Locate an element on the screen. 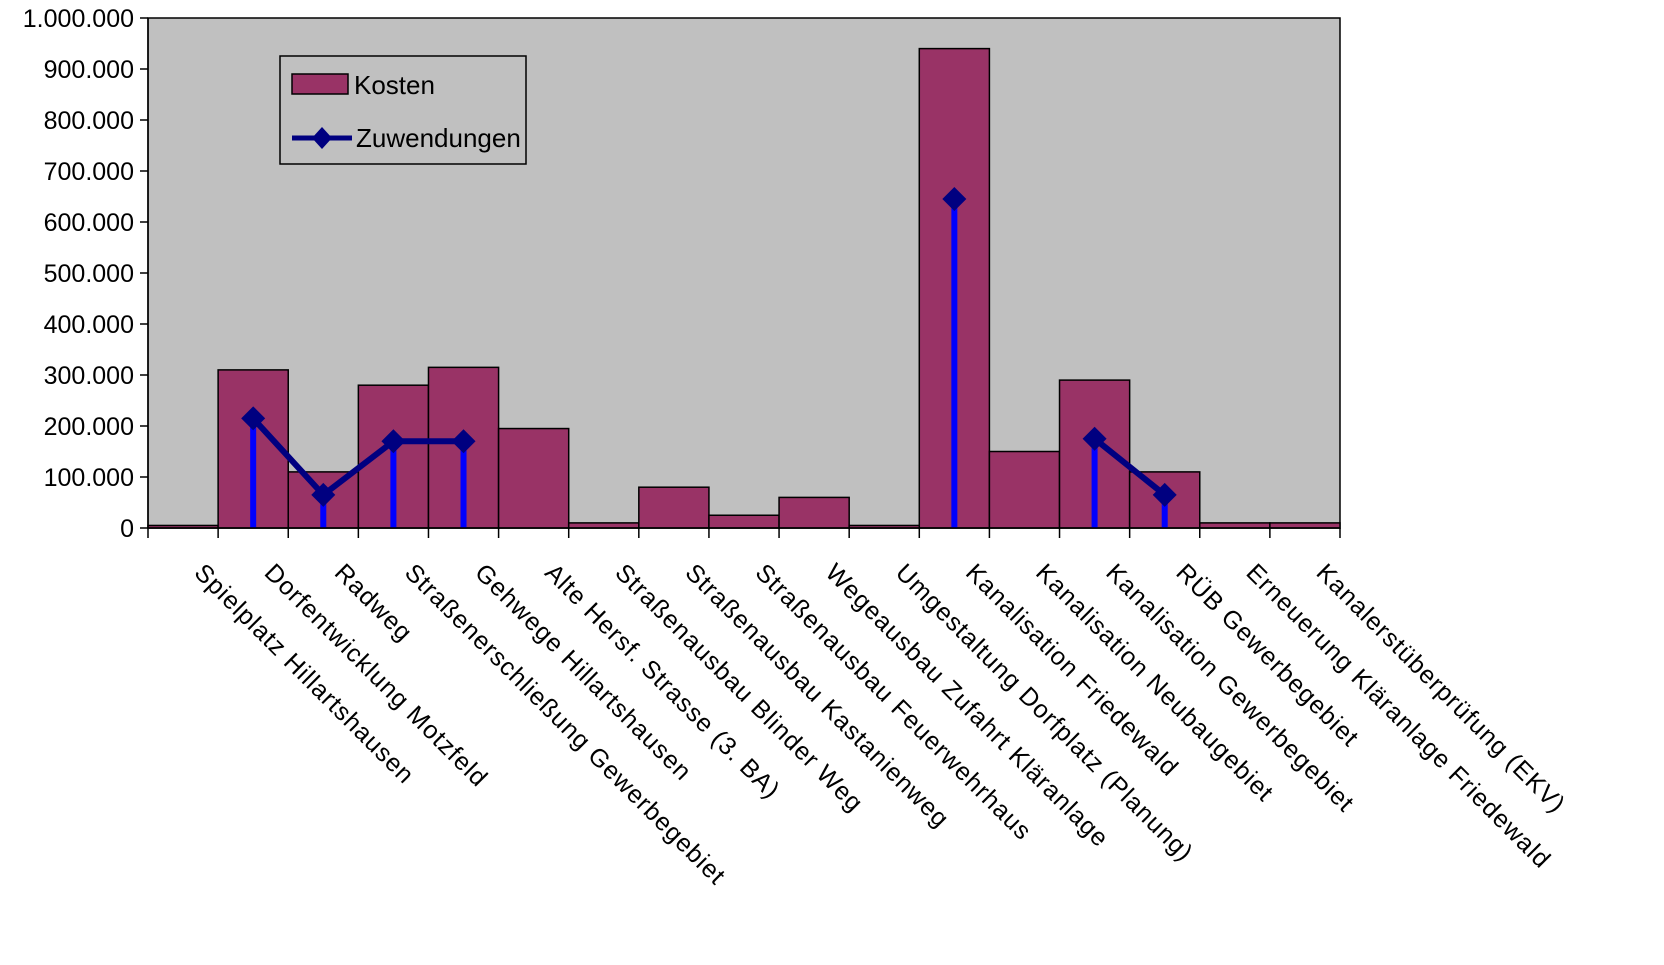 The width and height of the screenshot is (1664, 965). y-tick-label: 600.000 is located at coordinates (89, 223).